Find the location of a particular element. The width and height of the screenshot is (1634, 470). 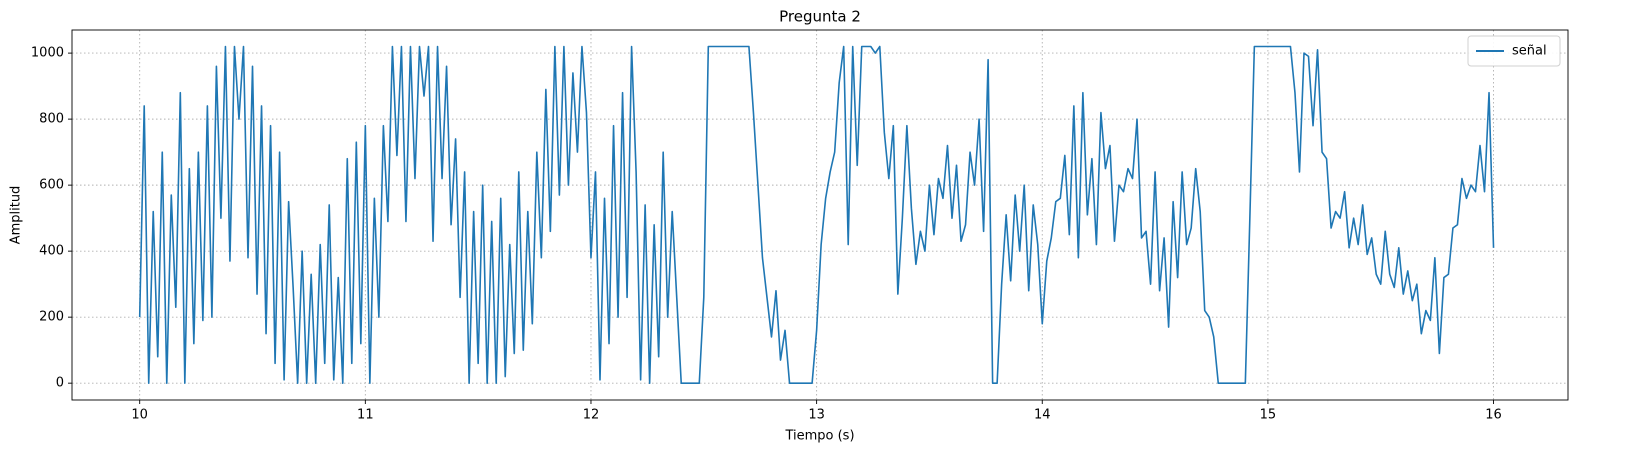

x-tick-label: 15 is located at coordinates (1268, 415).